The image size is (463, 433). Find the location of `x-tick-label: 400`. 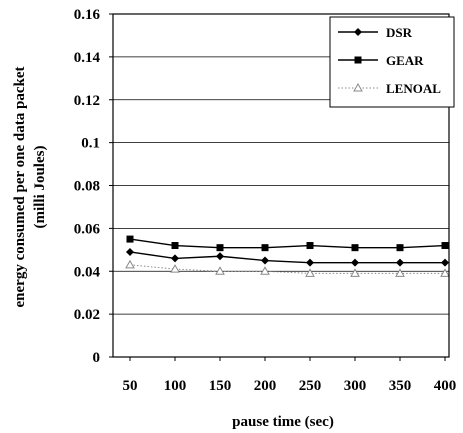

x-tick-label: 400 is located at coordinates (445, 386).